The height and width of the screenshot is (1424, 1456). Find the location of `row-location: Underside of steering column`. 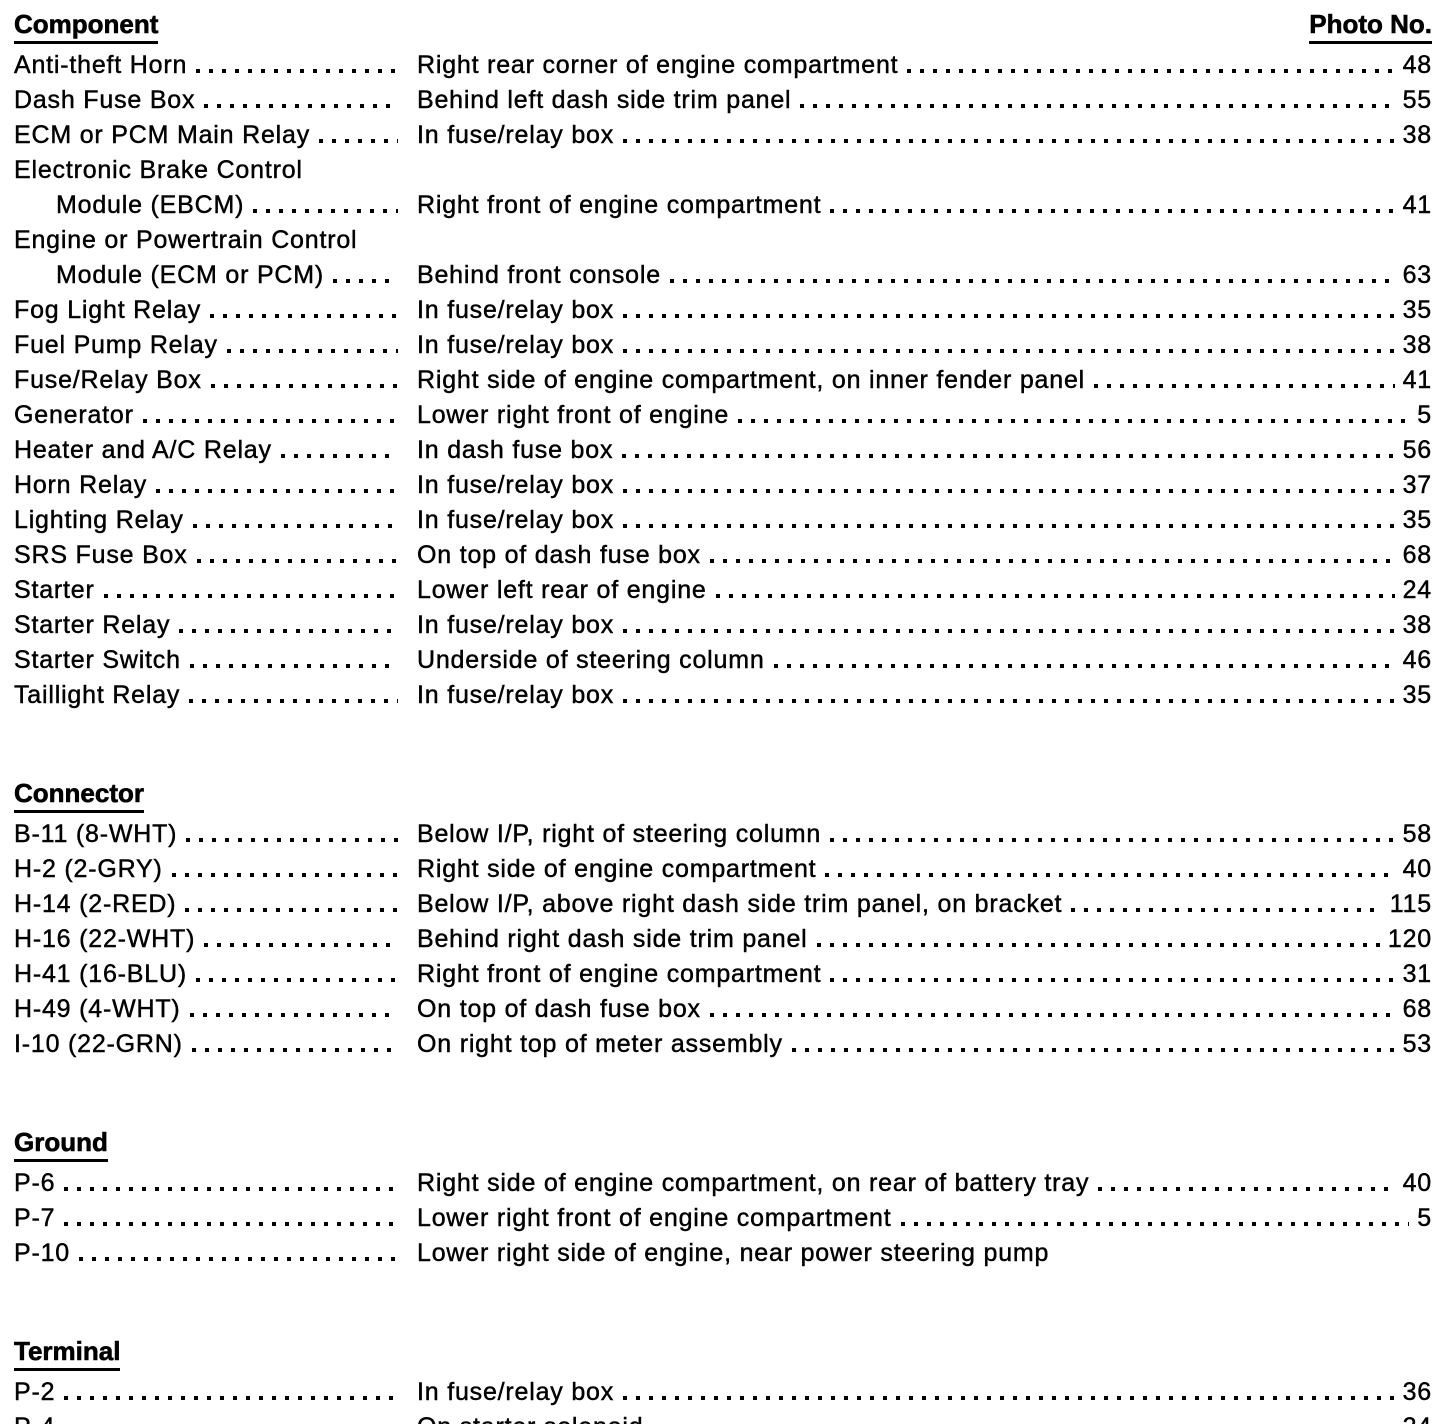

row-location: Underside of steering column is located at coordinates (591, 660).